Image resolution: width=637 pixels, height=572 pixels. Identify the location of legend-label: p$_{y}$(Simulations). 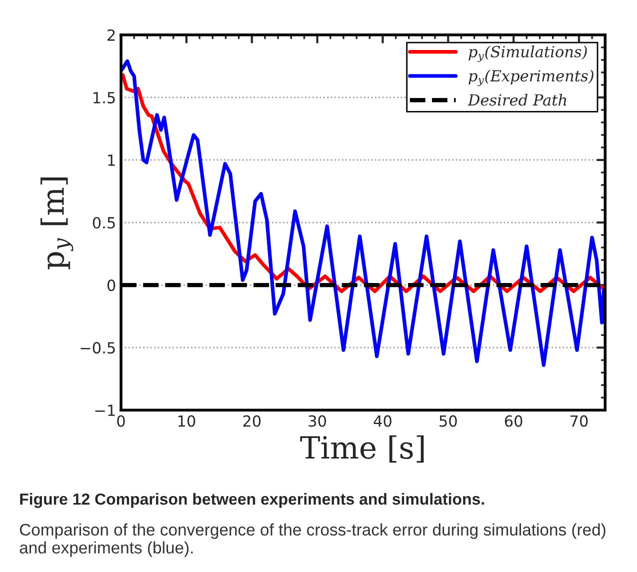
(527, 54).